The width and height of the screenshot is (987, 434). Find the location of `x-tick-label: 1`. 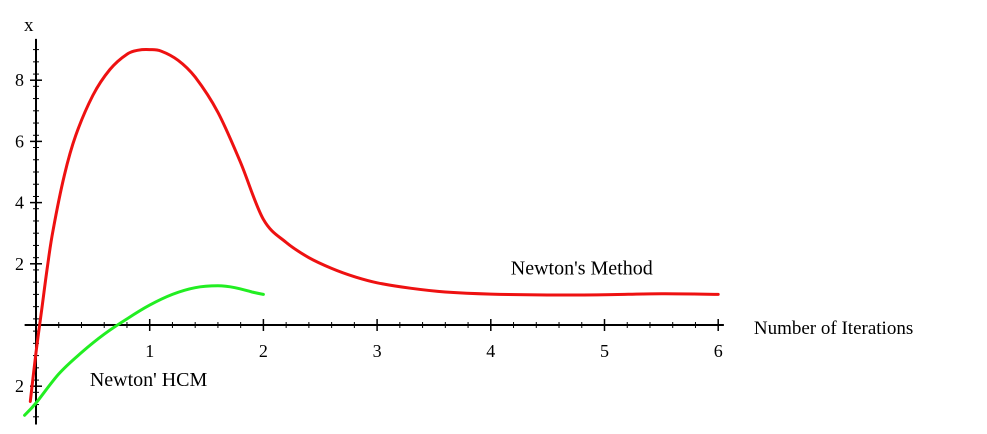

x-tick-label: 1 is located at coordinates (149, 351).